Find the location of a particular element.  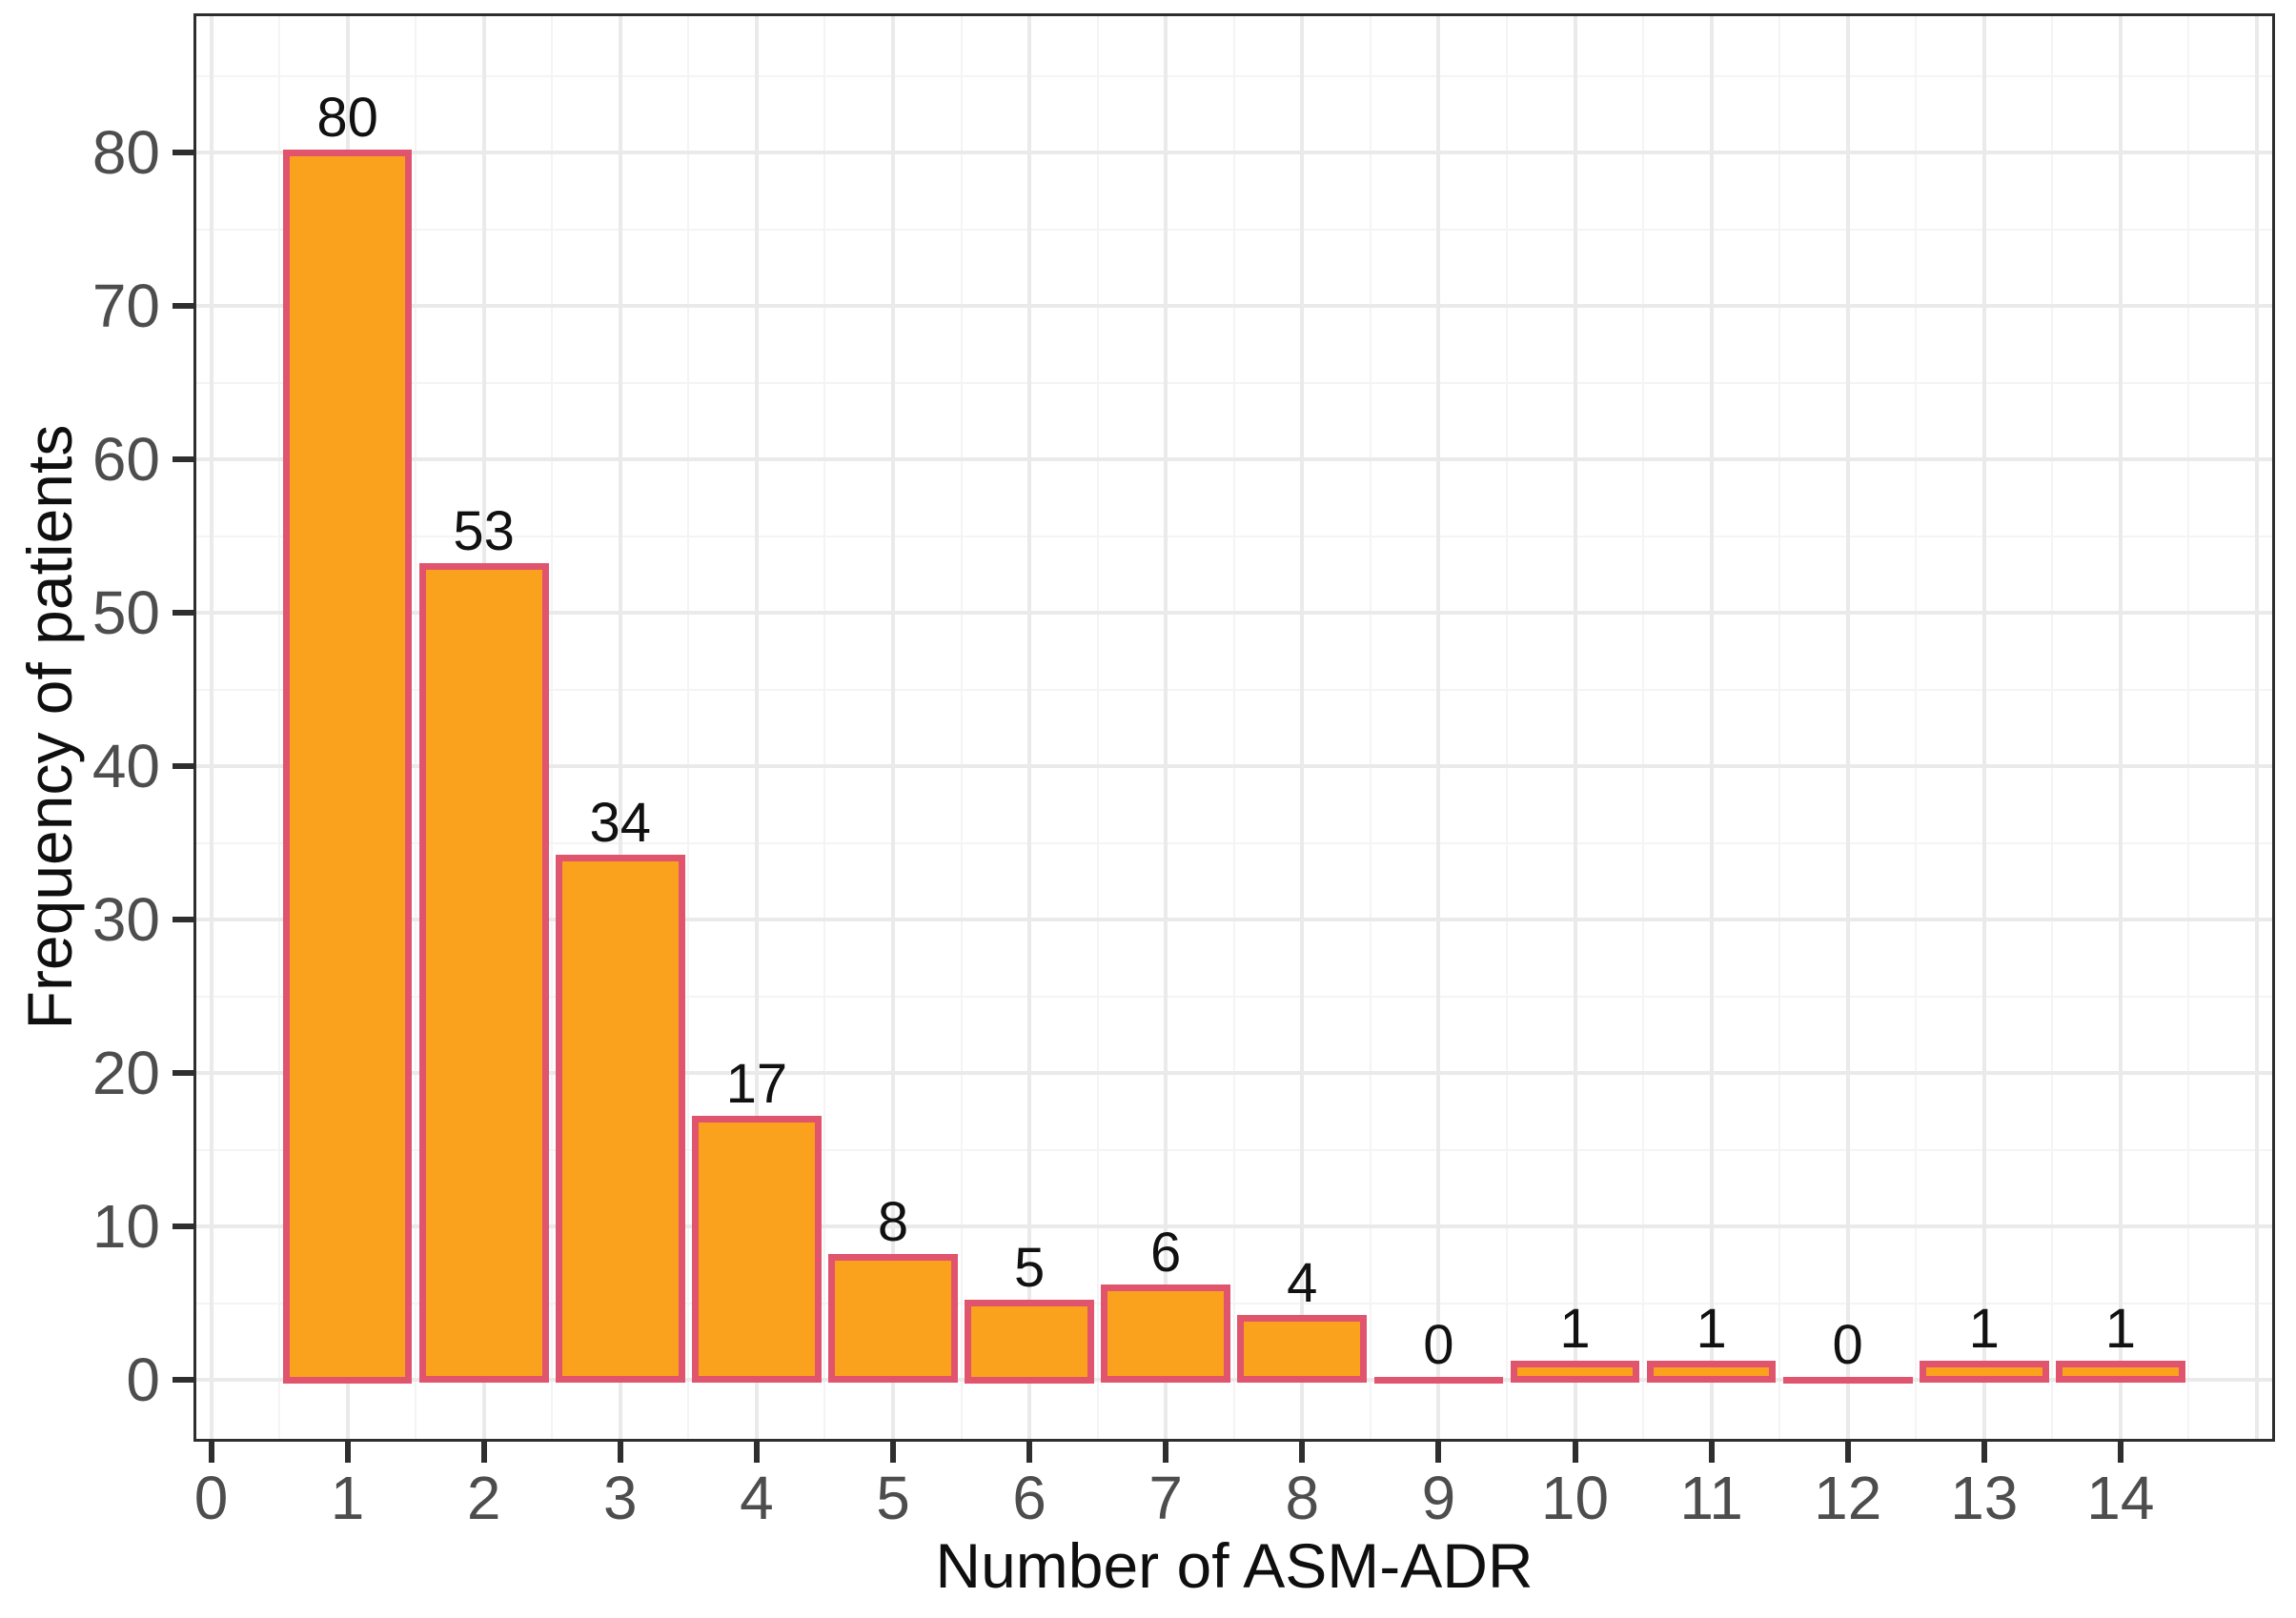

x-tick-label: 0 is located at coordinates (211, 1498).